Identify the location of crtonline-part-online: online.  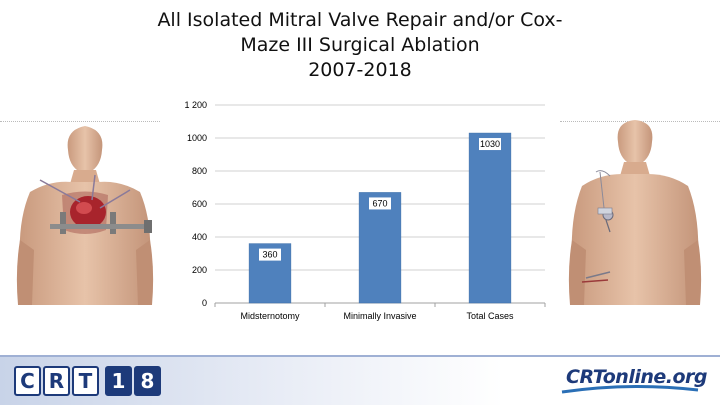
(634, 377).